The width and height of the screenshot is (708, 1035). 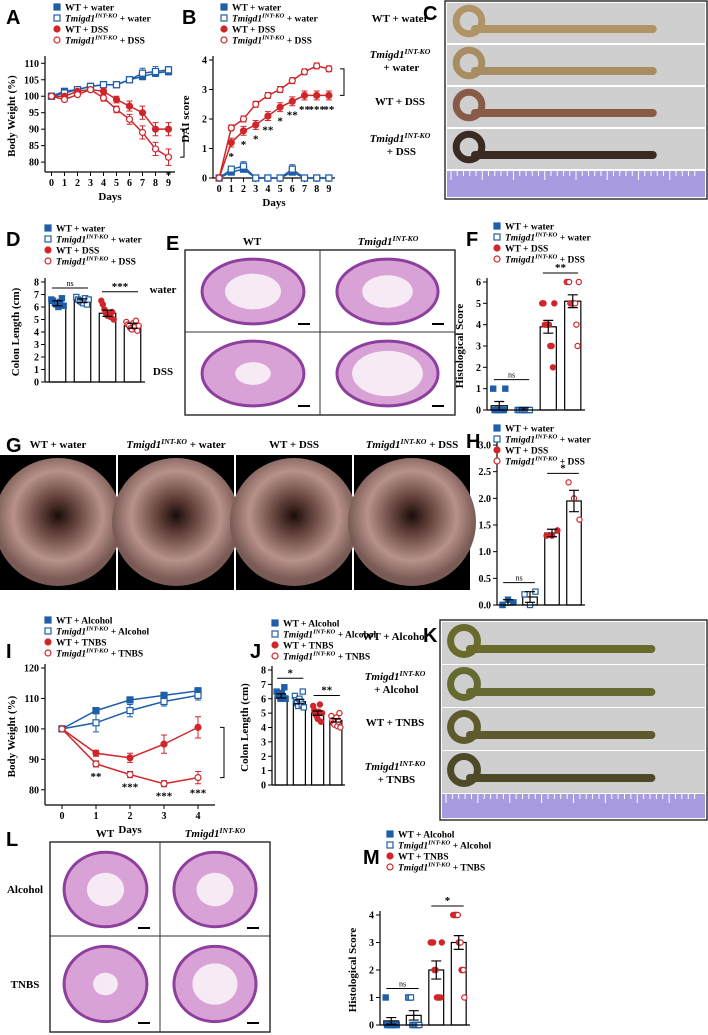 I want to click on y-tick-label: 5, so click(x=36, y=320).